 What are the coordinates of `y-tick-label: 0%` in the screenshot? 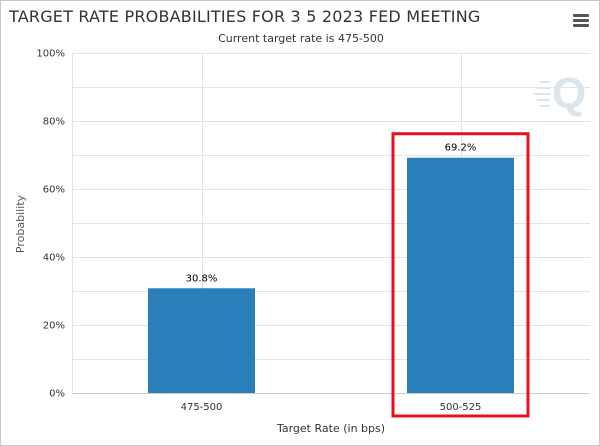 It's located at (57, 394).